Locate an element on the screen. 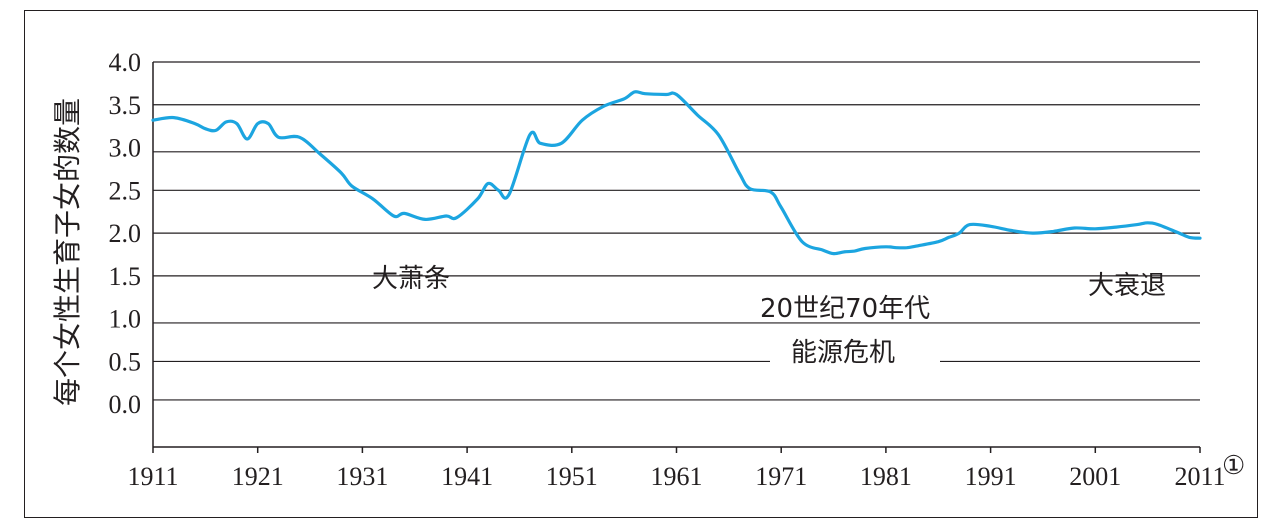 This screenshot has height=532, width=1284. x-tick-label: 2011 is located at coordinates (1199, 476).